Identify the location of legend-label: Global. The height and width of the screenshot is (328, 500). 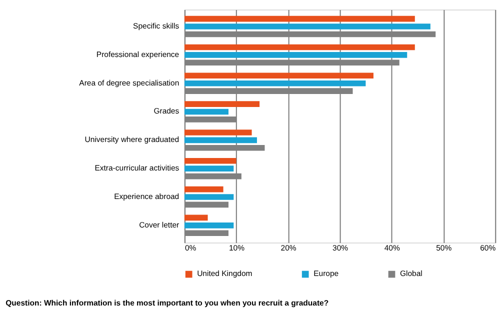
(411, 273).